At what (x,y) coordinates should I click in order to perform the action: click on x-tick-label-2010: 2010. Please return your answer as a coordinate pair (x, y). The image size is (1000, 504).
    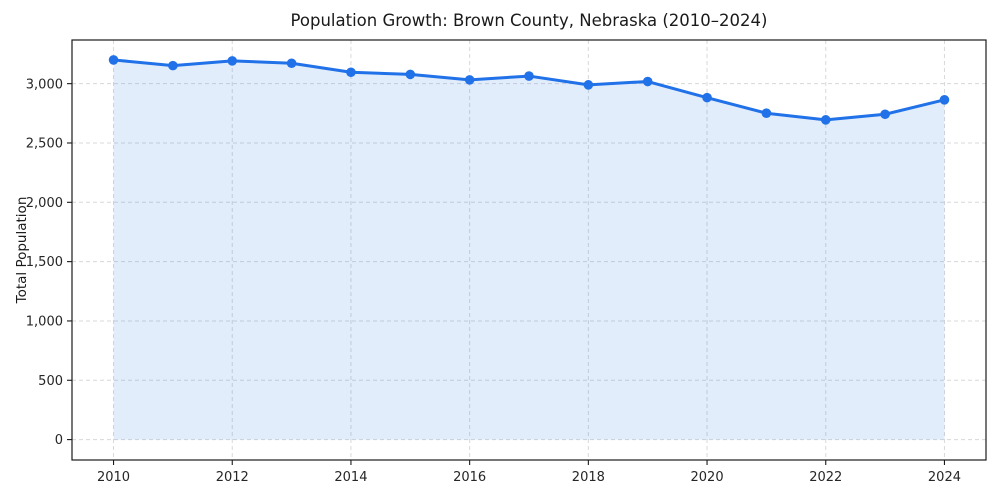
    Looking at the image, I should click on (113, 477).